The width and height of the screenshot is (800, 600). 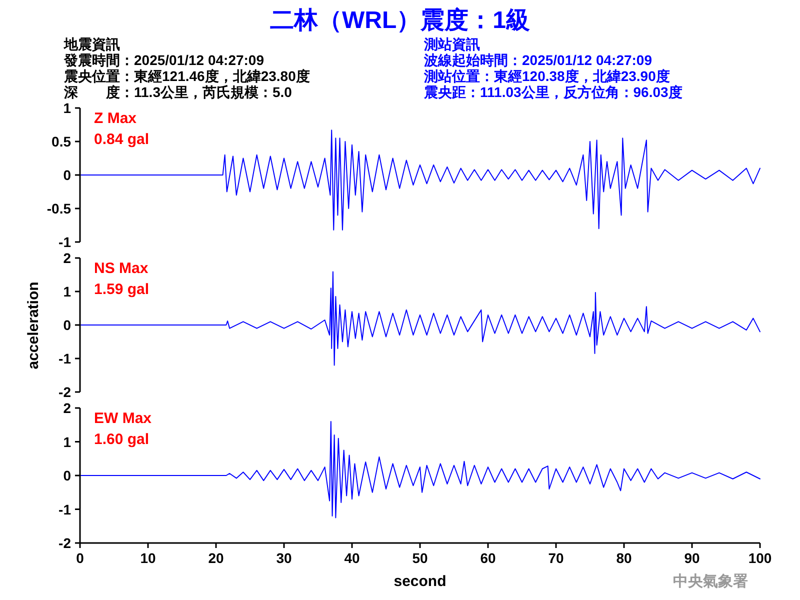 I want to click on line-series, so click(x=420, y=180).